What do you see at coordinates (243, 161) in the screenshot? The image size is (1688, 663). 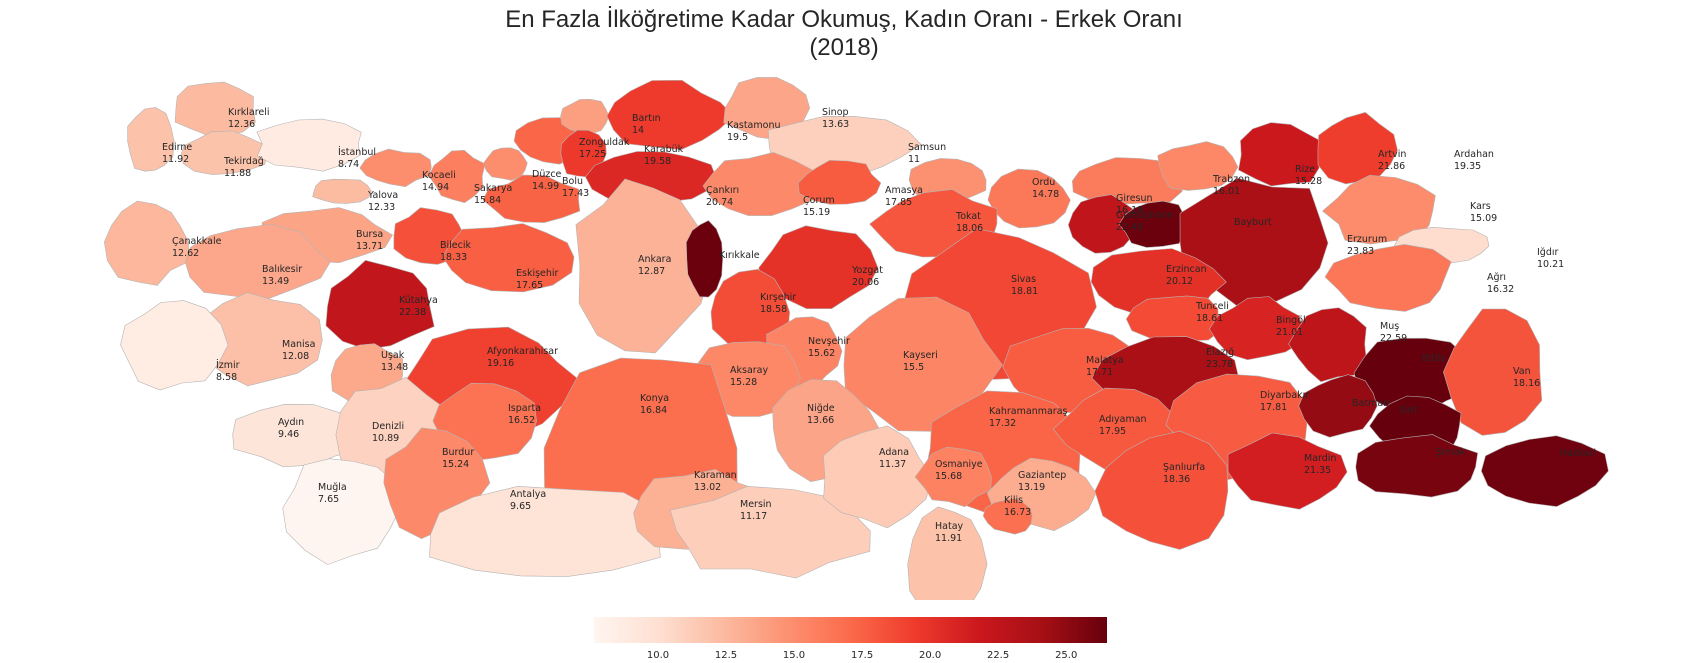 I see `province-name: Tekirdağ` at bounding box center [243, 161].